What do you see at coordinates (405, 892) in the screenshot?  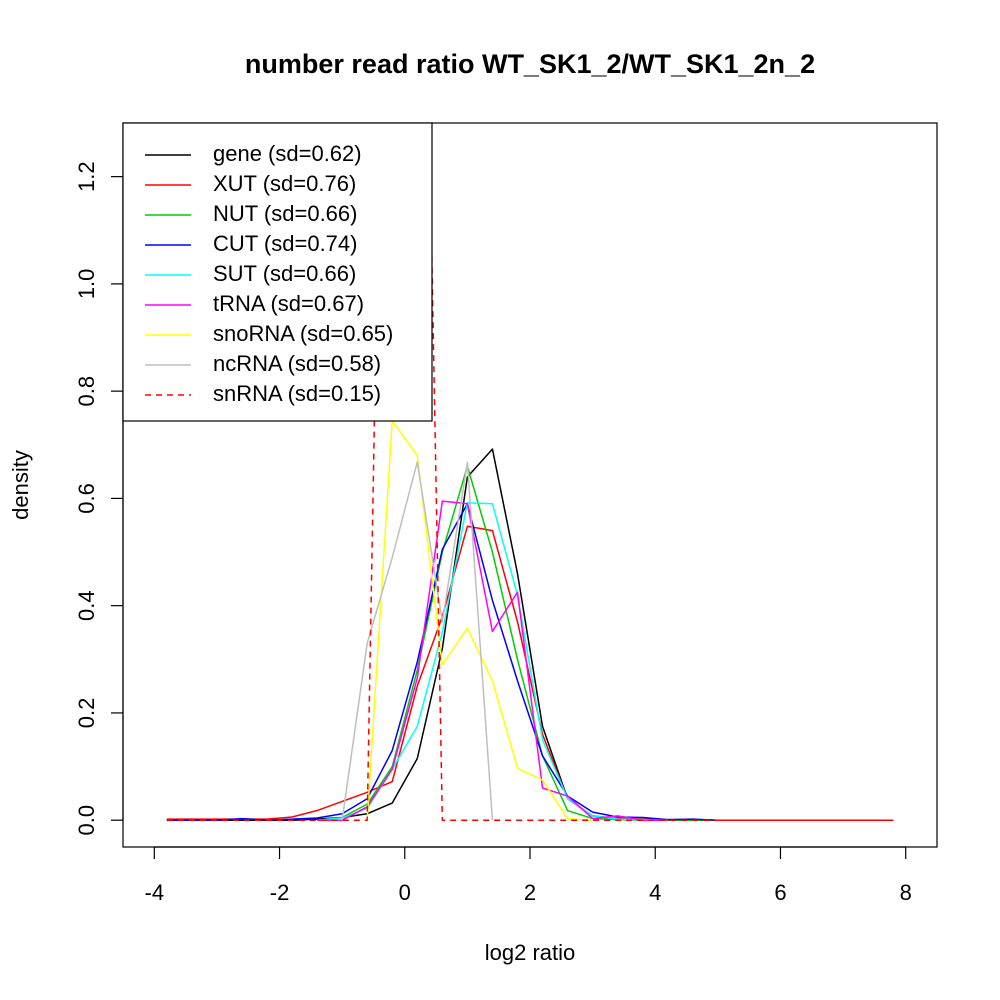 I see `x-tick-label: 0` at bounding box center [405, 892].